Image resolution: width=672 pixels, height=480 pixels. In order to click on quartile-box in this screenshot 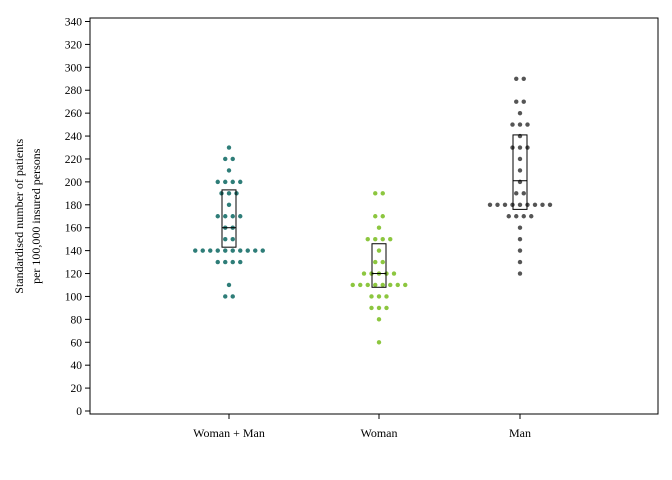, I will do `click(520, 172)`.